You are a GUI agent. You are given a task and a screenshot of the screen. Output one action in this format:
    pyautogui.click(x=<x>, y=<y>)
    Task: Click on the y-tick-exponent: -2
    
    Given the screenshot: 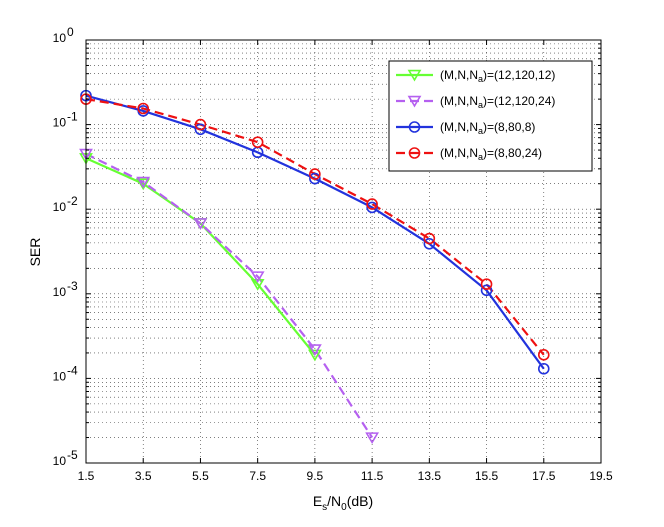 What is the action you would take?
    pyautogui.click(x=72, y=201)
    